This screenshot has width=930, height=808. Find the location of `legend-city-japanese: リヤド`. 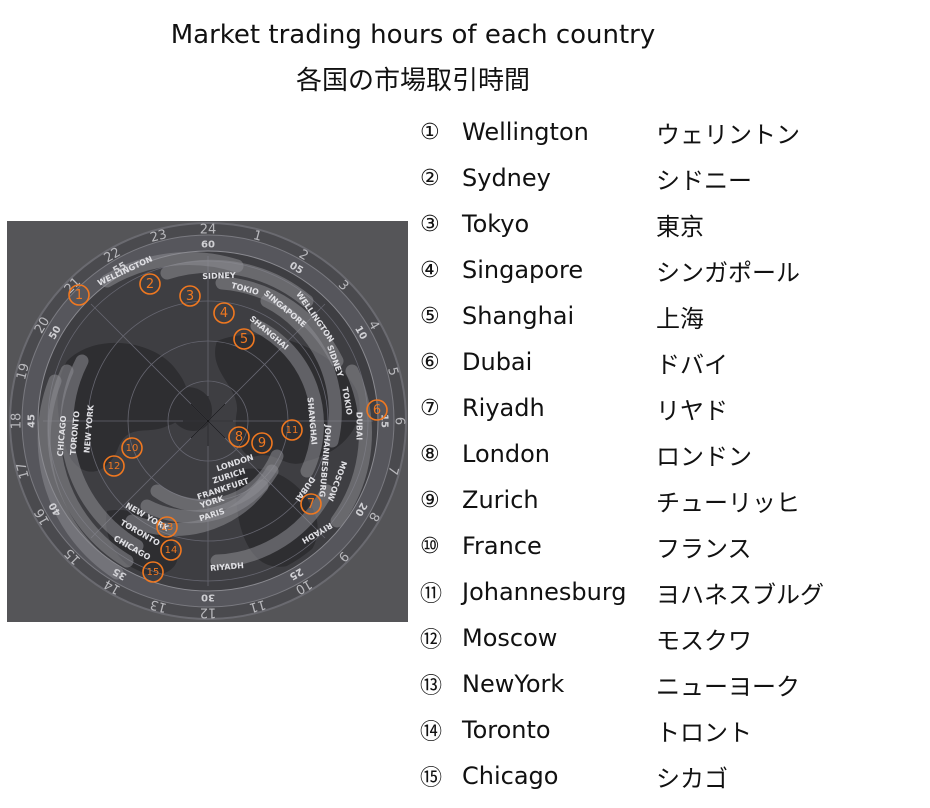

legend-city-japanese: リヤド is located at coordinates (692, 410).